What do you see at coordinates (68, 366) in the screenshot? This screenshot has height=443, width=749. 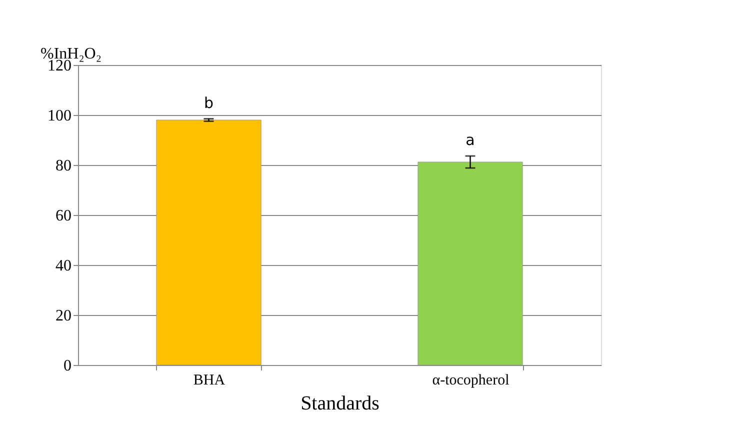 I see `y-tick-label: 0` at bounding box center [68, 366].